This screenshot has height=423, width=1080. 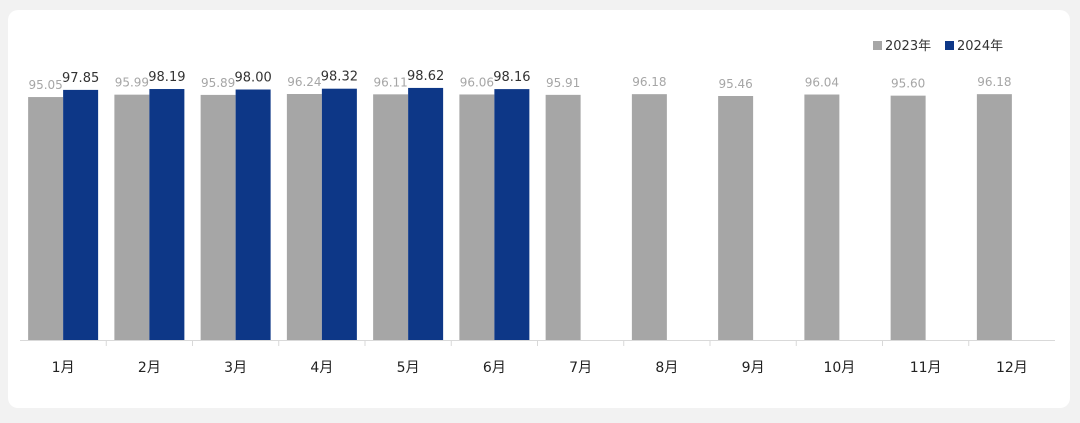 What do you see at coordinates (339, 214) in the screenshot?
I see `bar-2024年-4月` at bounding box center [339, 214].